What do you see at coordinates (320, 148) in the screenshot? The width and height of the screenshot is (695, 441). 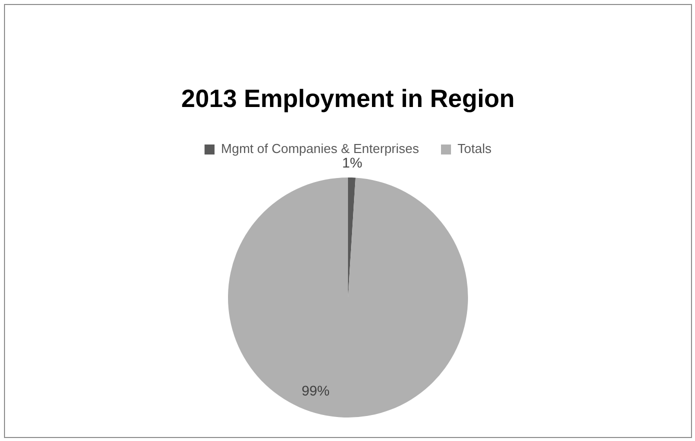 I see `legend-label: Mgmt of Companies & Enterprises` at bounding box center [320, 148].